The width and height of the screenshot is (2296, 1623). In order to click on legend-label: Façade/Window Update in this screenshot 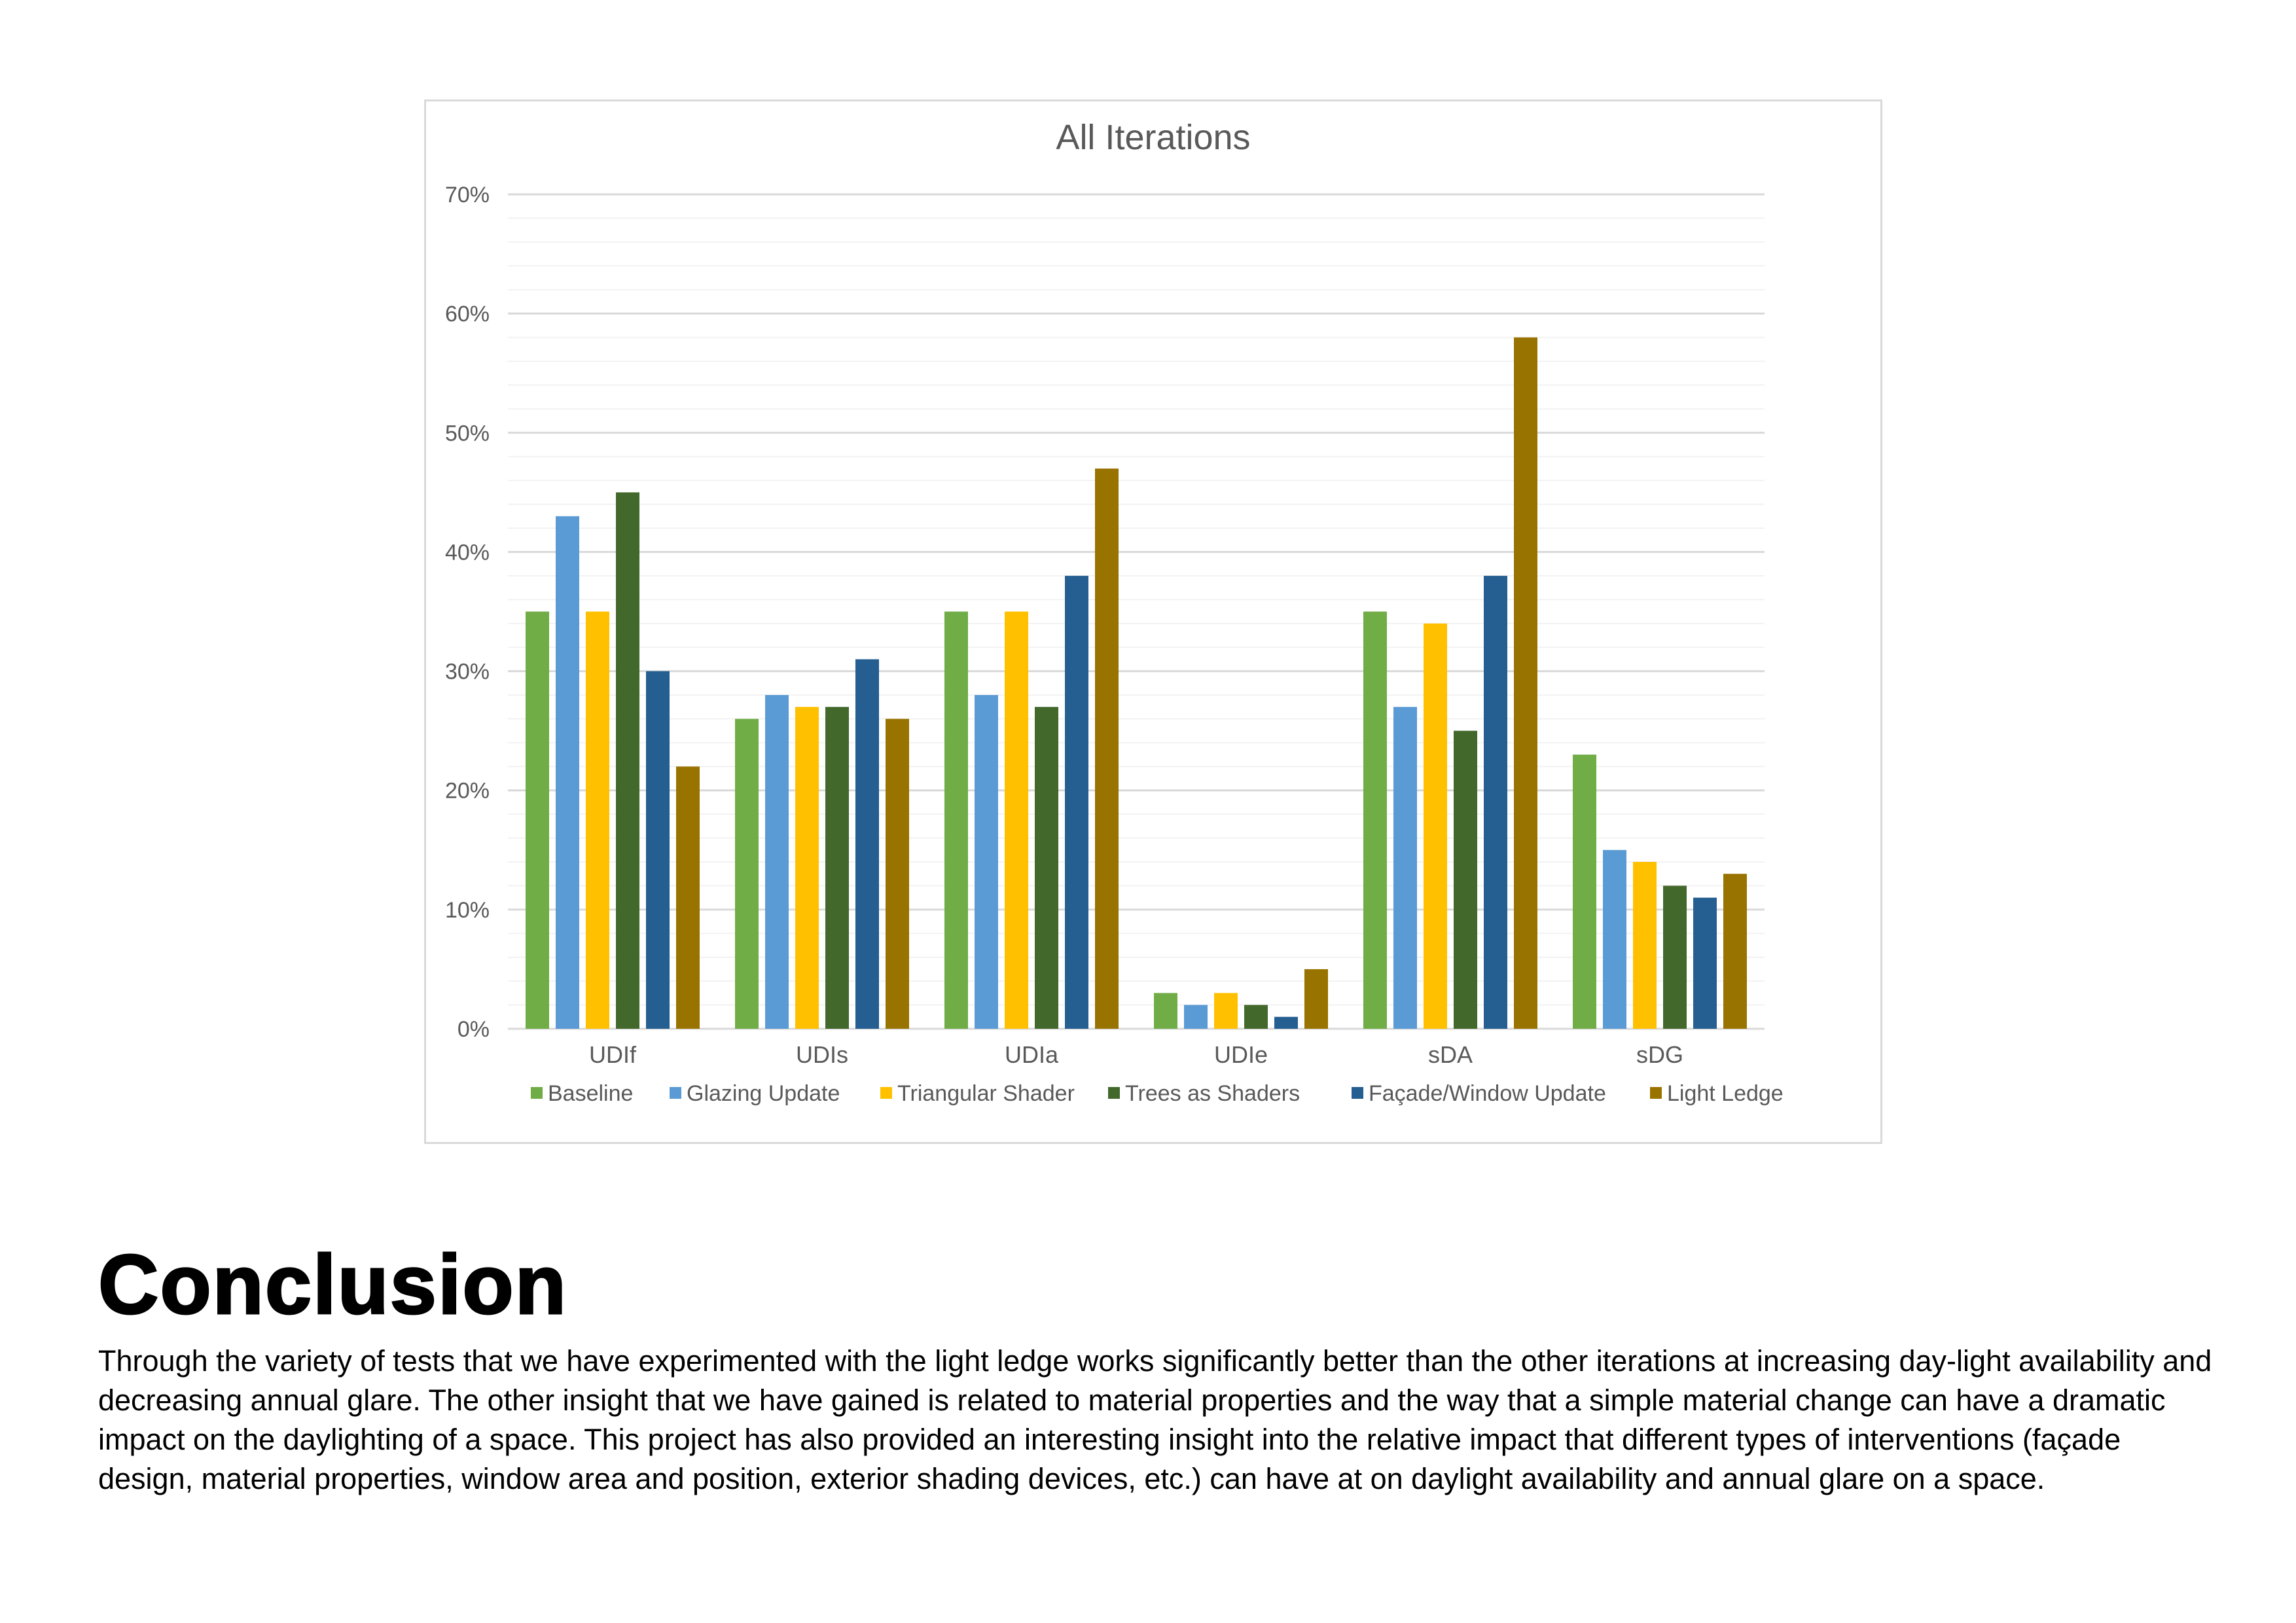, I will do `click(1487, 1093)`.